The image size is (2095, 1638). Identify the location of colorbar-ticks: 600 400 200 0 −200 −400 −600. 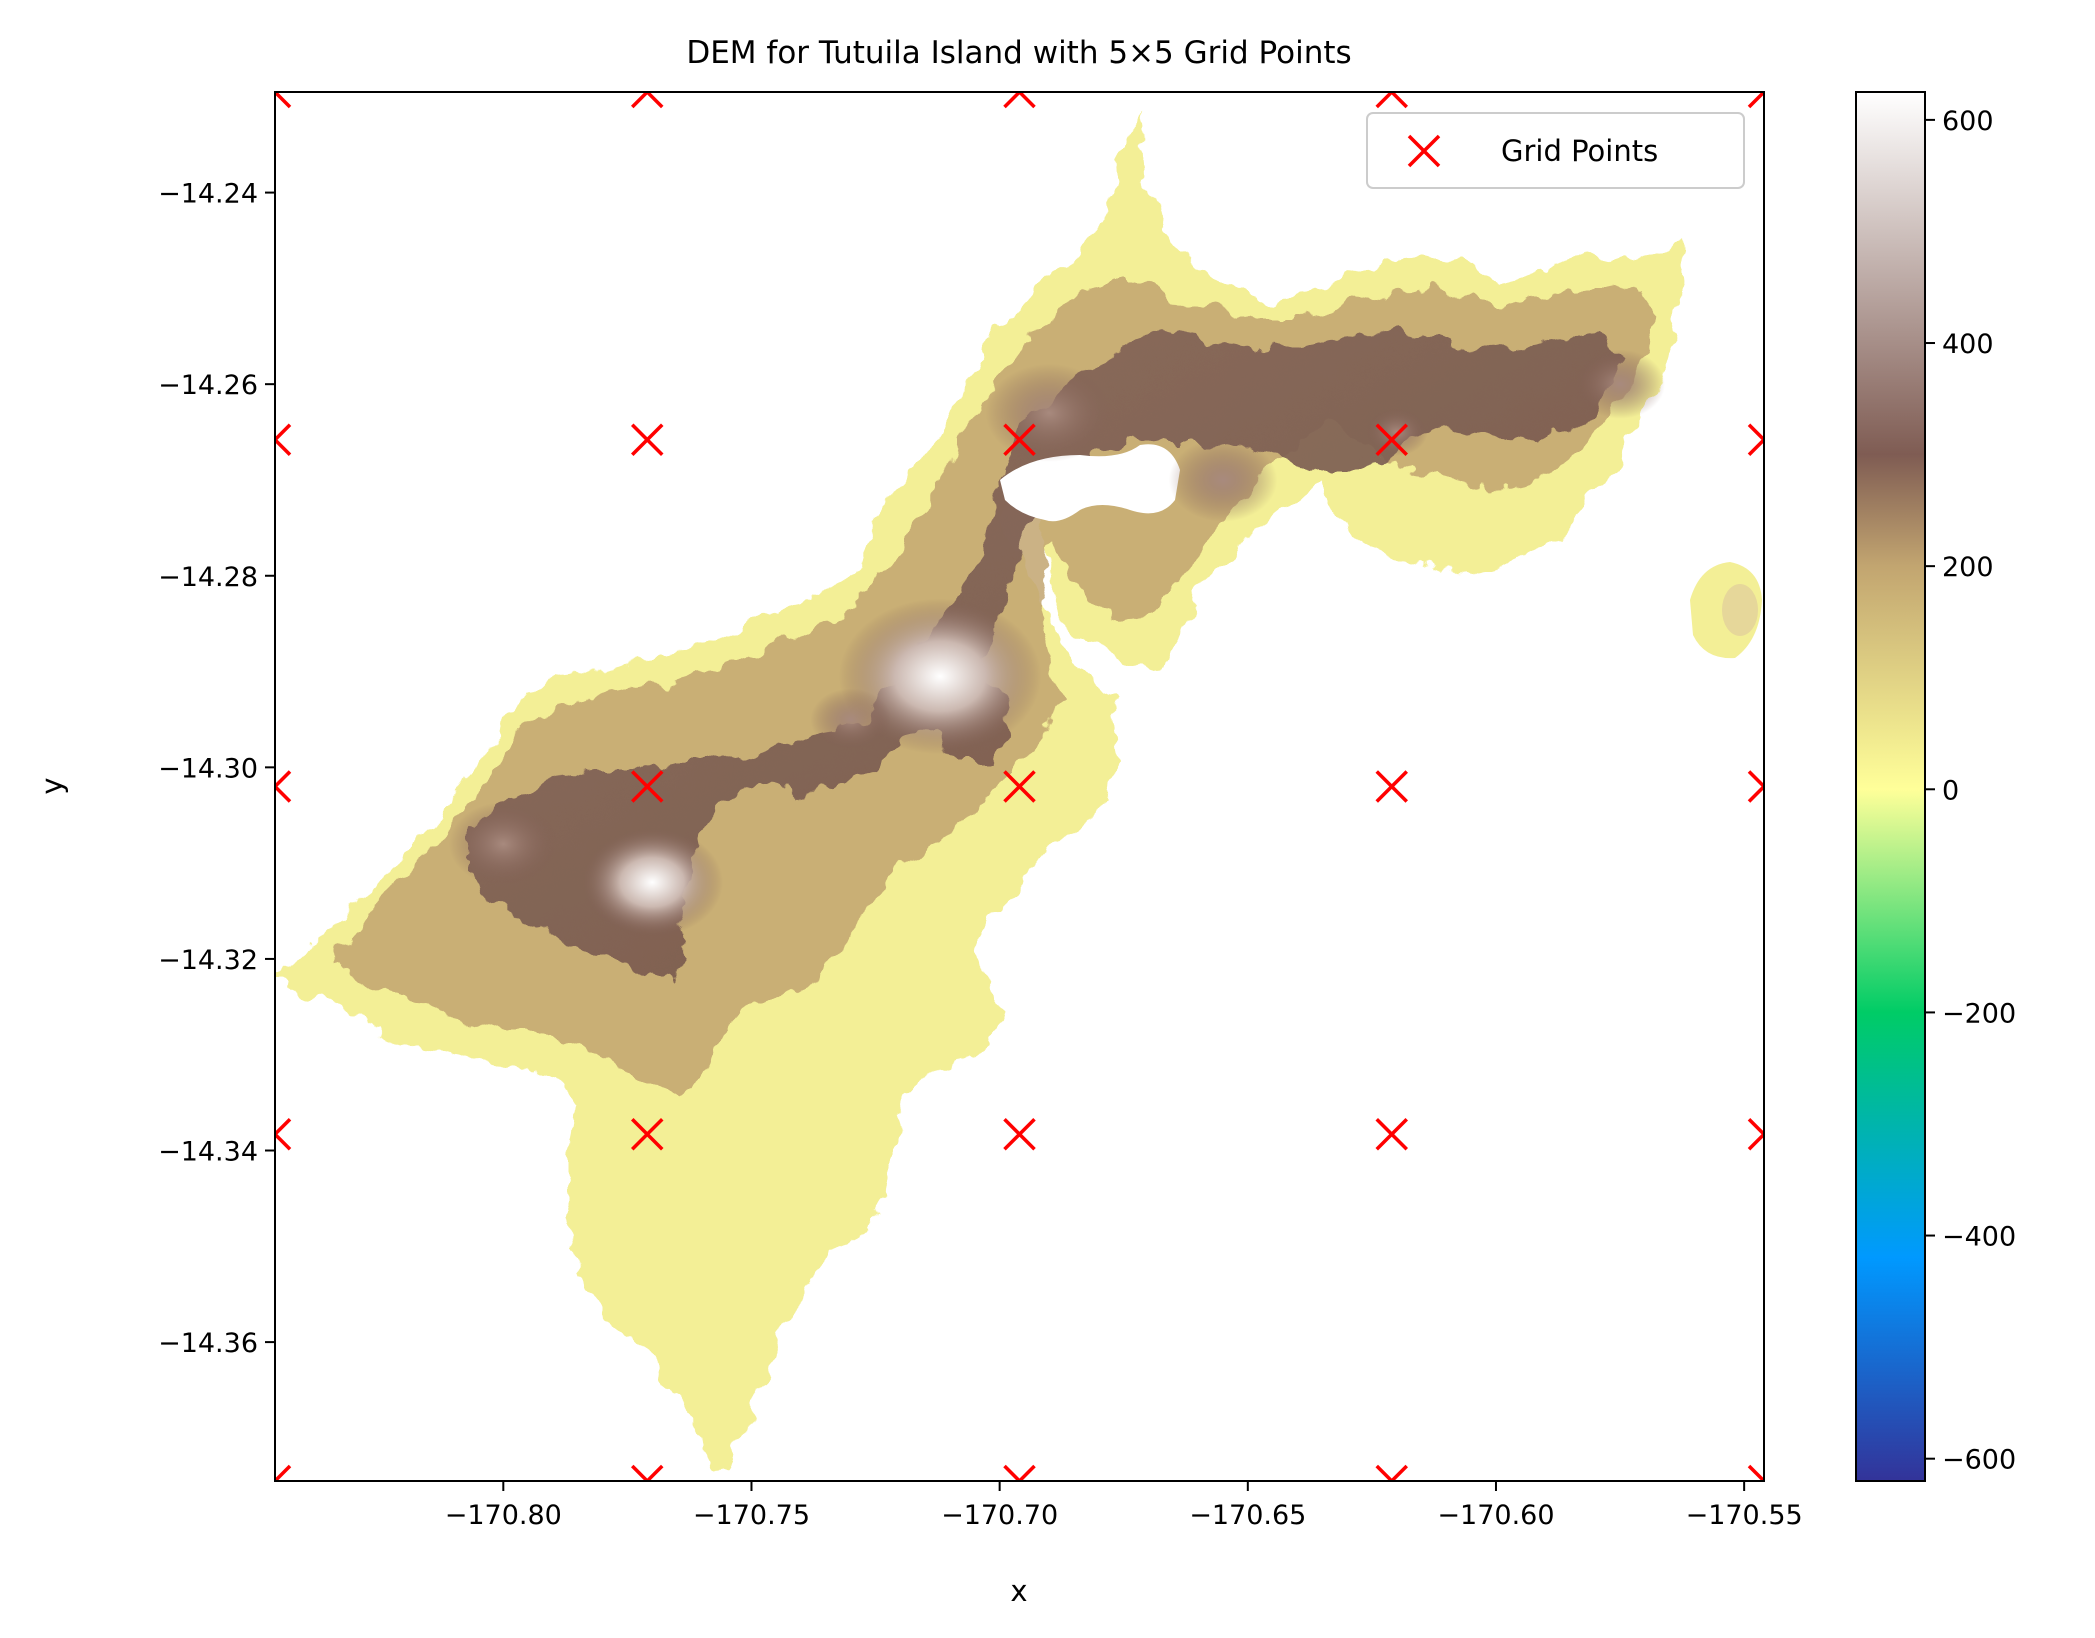
(1970, 791).